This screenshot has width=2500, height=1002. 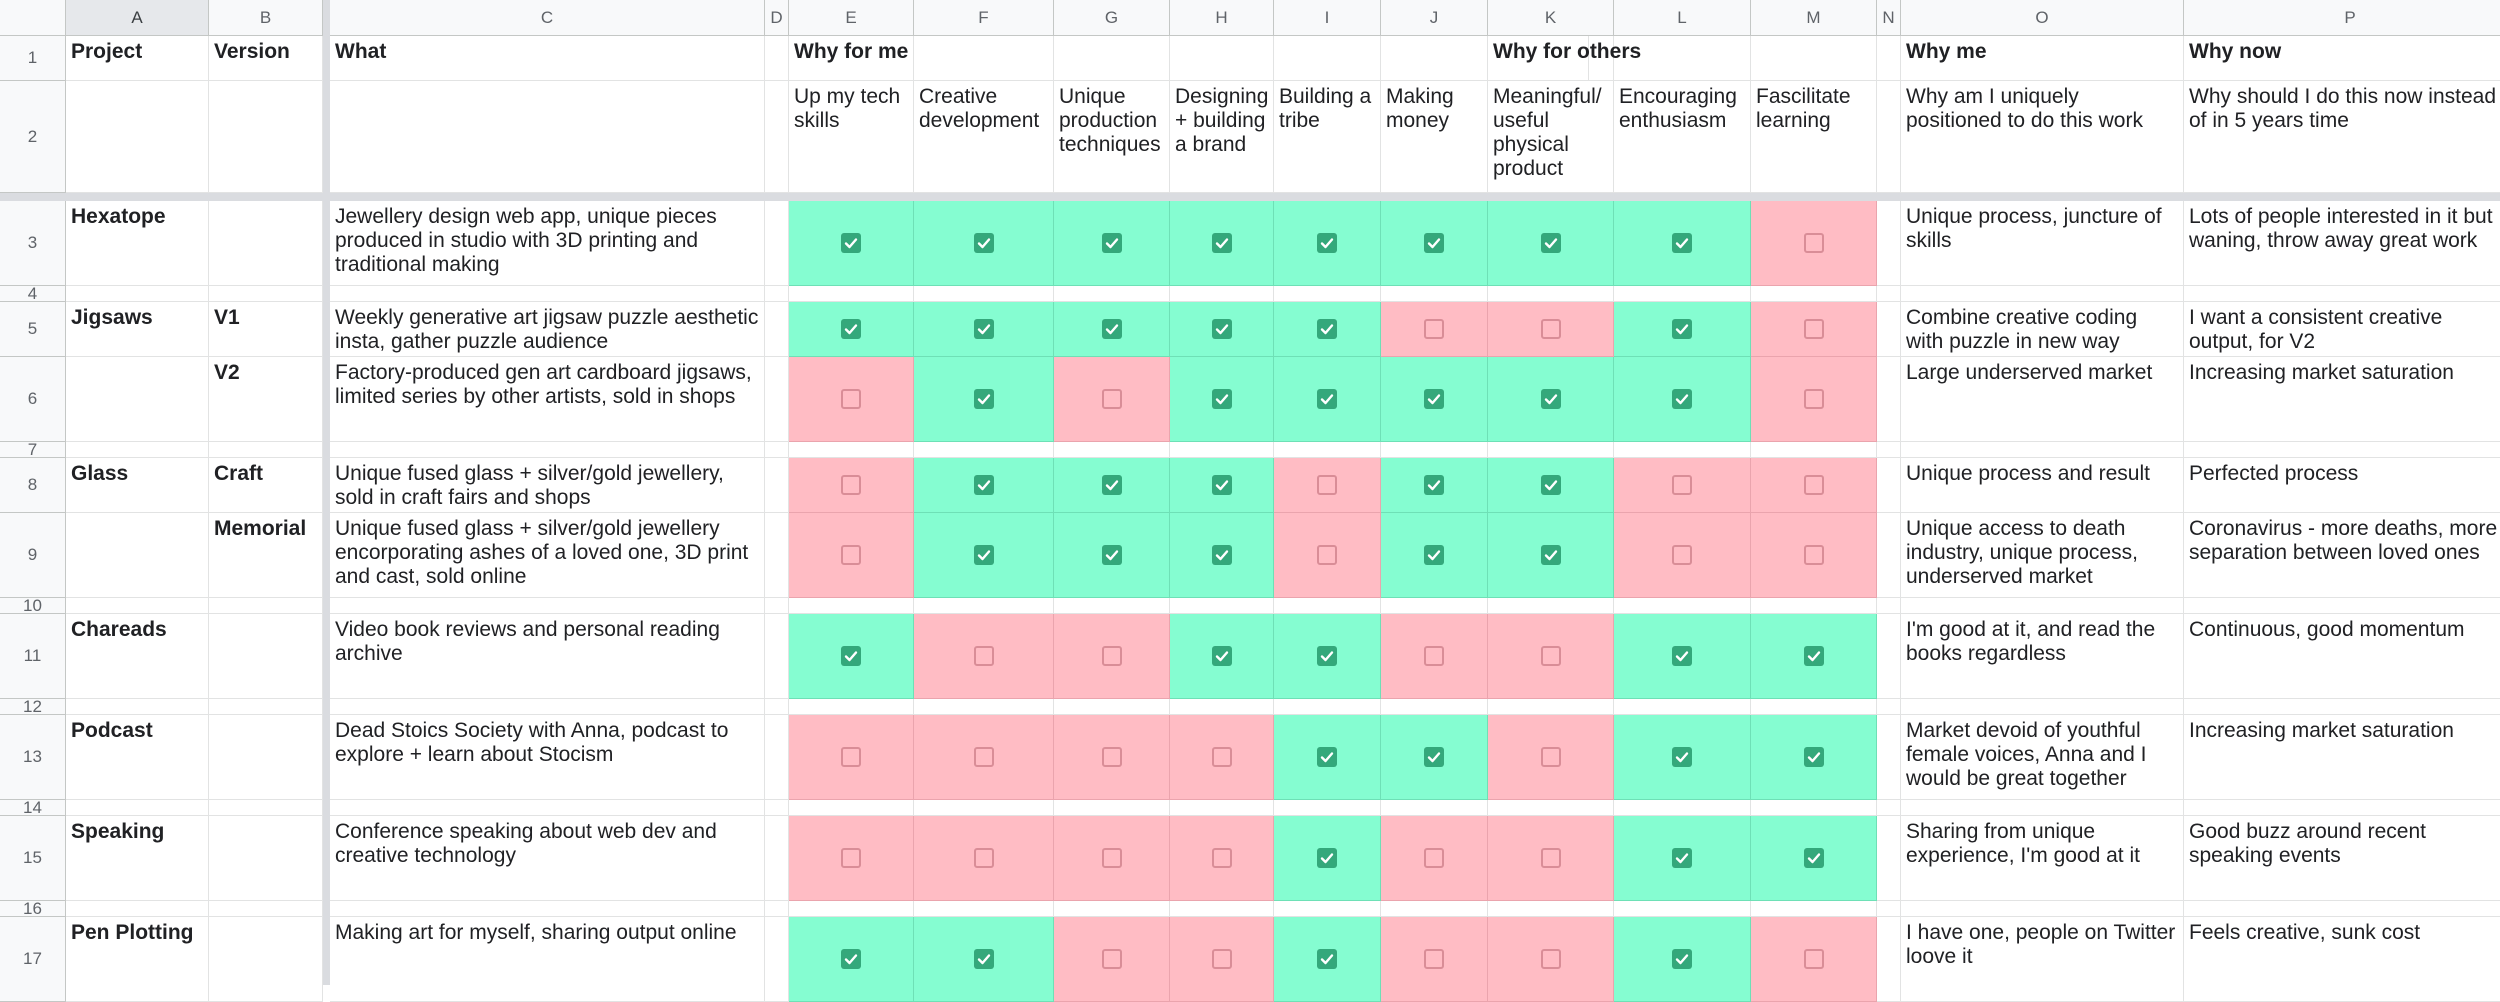 What do you see at coordinates (1434, 294) in the screenshot?
I see `cell-J4` at bounding box center [1434, 294].